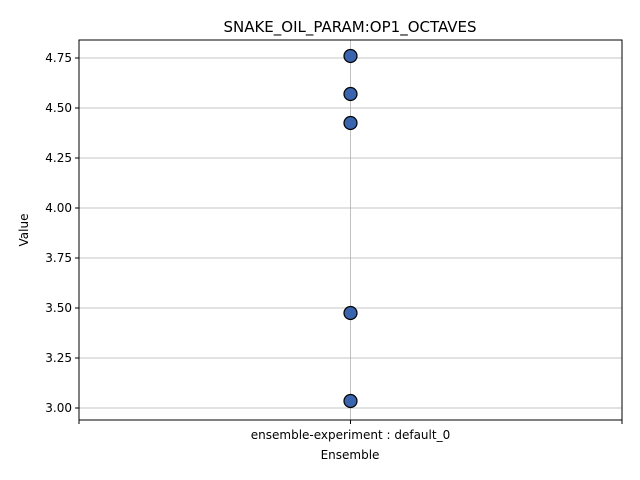  Describe the element at coordinates (58, 358) in the screenshot. I see `y-tick-label: 3.25` at that location.